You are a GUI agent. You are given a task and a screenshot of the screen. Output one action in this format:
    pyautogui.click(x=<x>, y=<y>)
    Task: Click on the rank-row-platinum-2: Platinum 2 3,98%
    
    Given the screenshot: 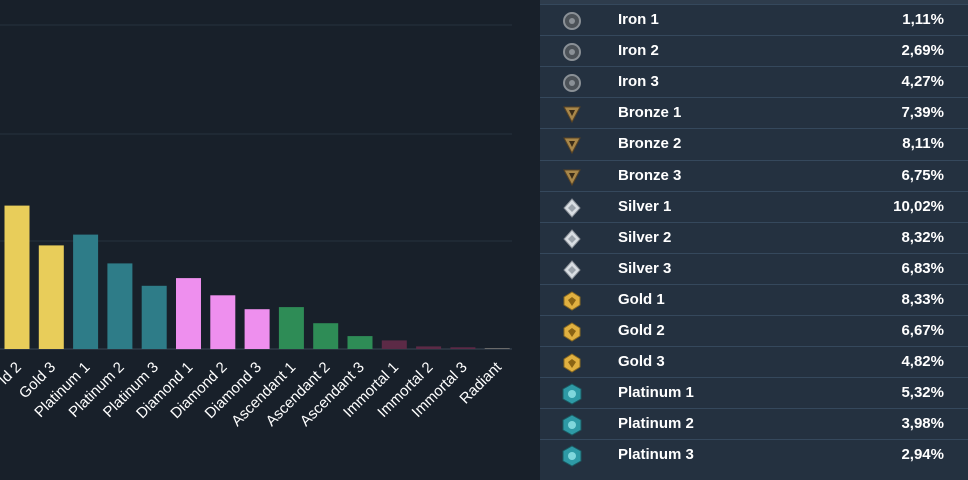 What is the action you would take?
    pyautogui.click(x=754, y=423)
    